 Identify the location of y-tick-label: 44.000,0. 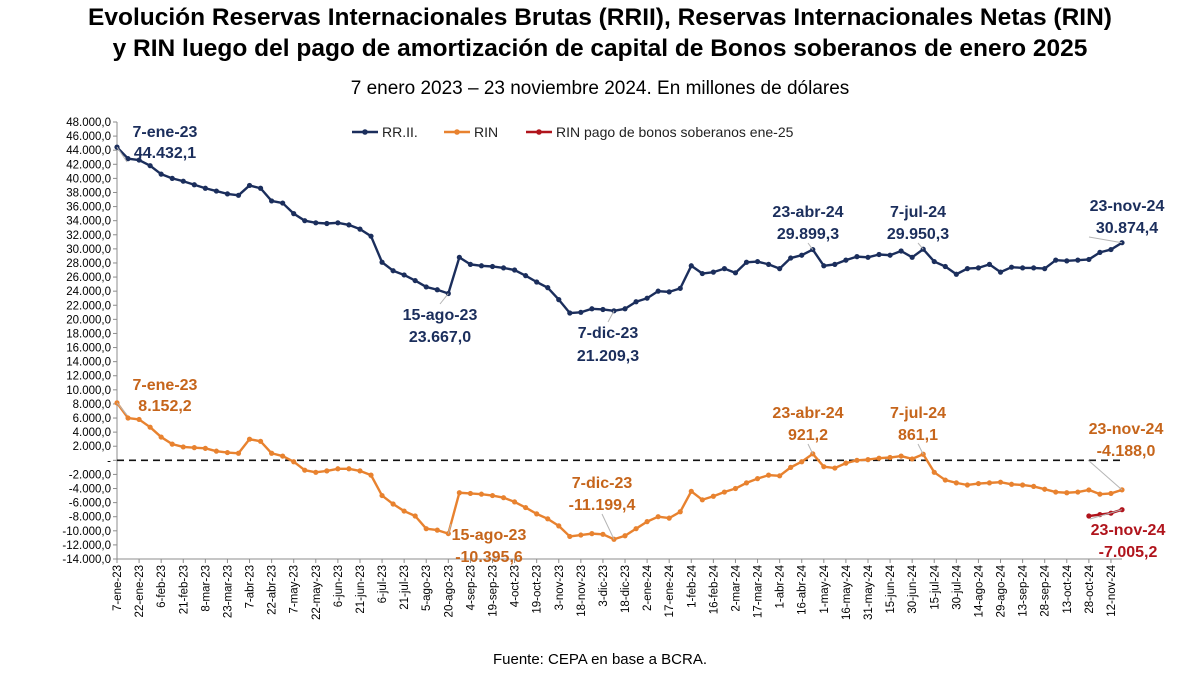
(88, 151).